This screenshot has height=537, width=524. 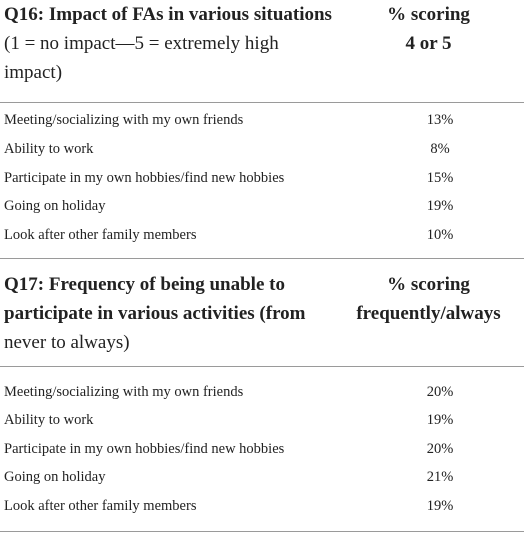 I want to click on q17-title-line-2: participate in various activities (from, so click(x=155, y=313).